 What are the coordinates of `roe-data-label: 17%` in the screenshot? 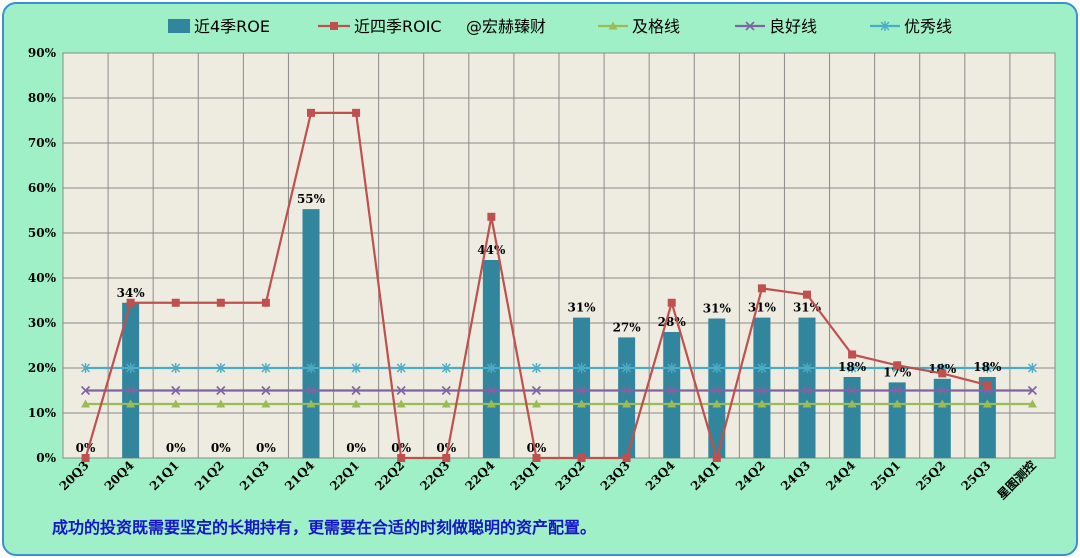 It's located at (897, 372).